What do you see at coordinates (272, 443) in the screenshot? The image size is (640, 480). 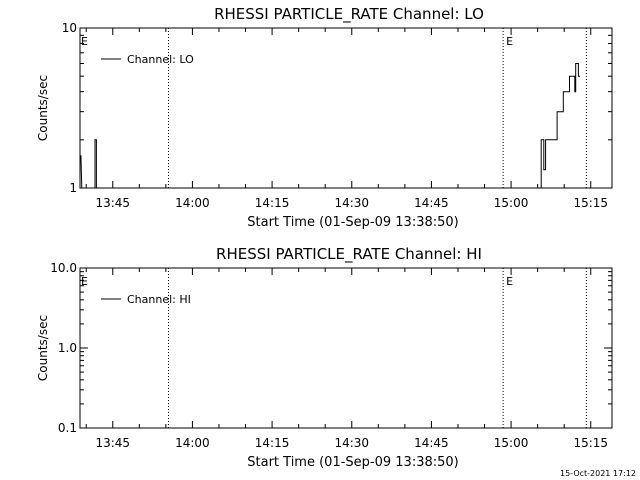 I see `panel-2-xtick-label: 14:15` at bounding box center [272, 443].